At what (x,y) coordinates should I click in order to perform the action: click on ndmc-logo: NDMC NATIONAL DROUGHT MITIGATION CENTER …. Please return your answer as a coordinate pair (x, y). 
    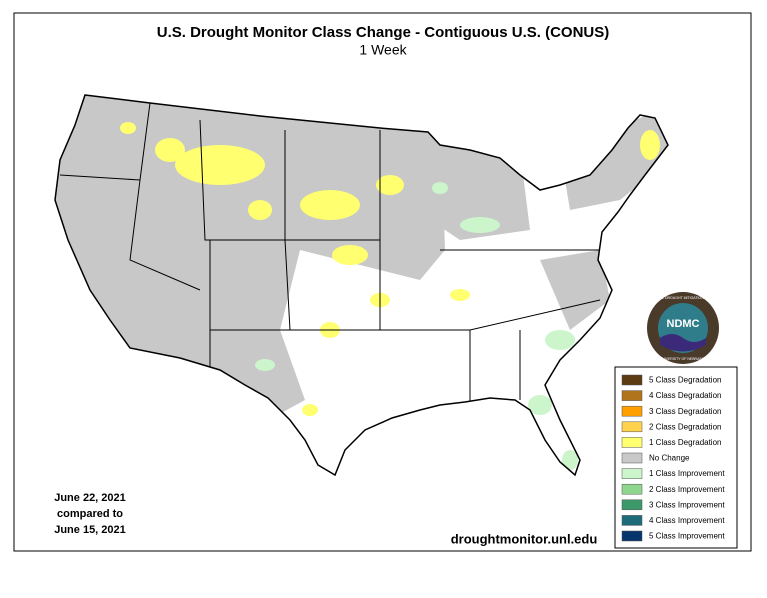
    Looking at the image, I should click on (683, 328).